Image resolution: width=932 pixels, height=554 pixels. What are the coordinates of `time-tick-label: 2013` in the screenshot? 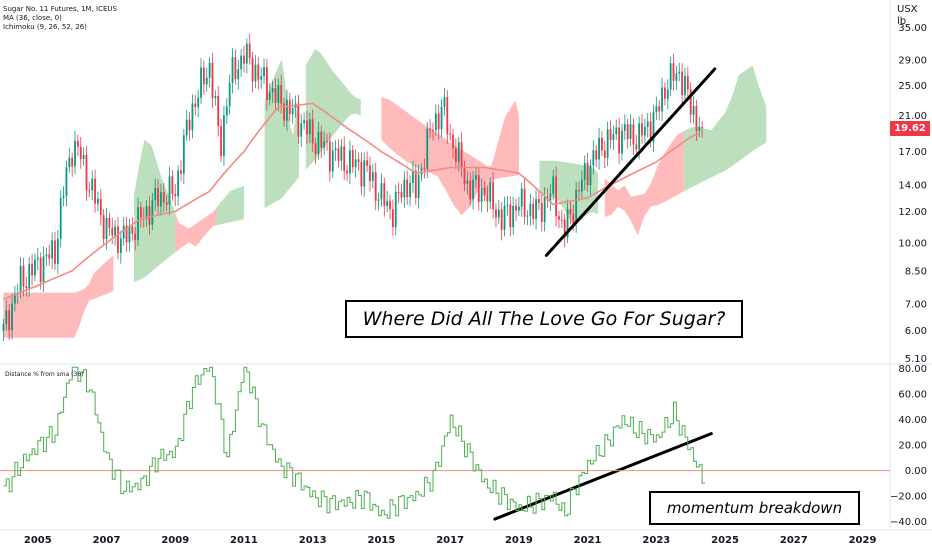 It's located at (313, 540).